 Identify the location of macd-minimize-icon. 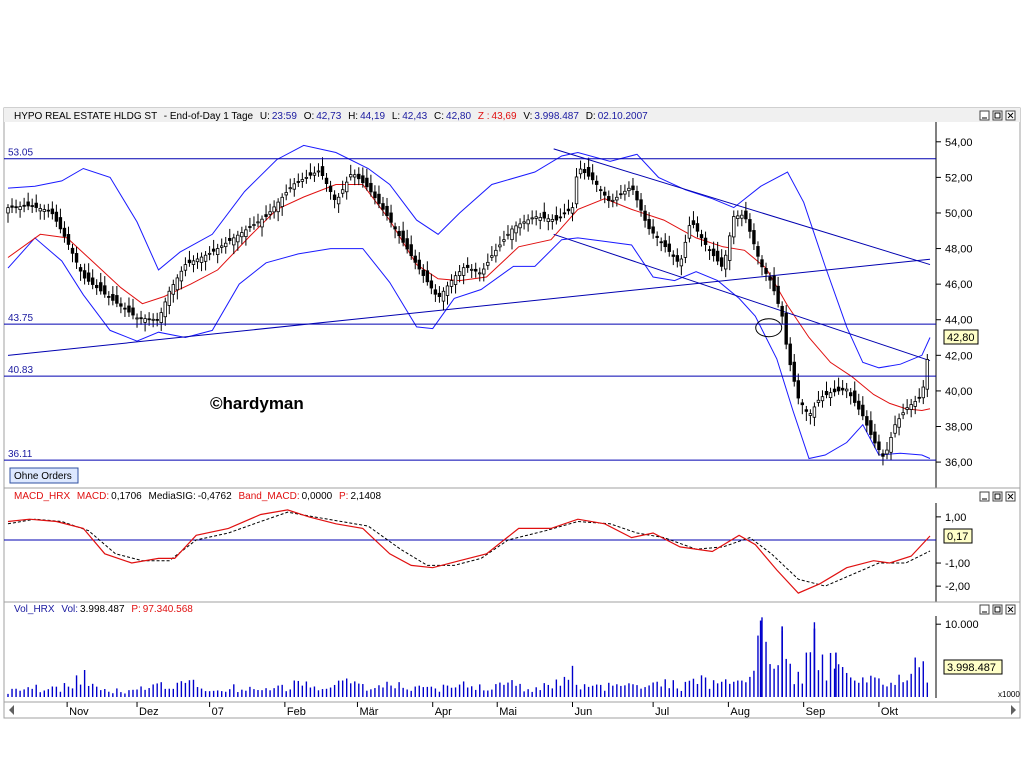
(984, 496).